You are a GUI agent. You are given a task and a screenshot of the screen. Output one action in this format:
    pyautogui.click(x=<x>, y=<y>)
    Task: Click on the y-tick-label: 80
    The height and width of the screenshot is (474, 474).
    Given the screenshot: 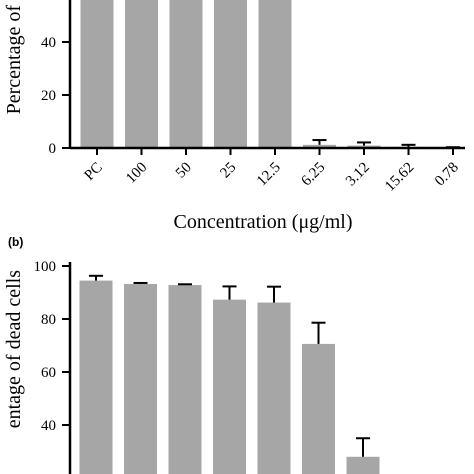 What is the action you would take?
    pyautogui.click(x=48, y=320)
    